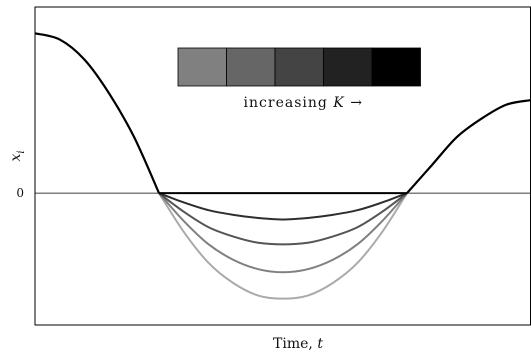 The width and height of the screenshot is (531, 356). I want to click on x-axis-label-var: t, so click(320, 344).